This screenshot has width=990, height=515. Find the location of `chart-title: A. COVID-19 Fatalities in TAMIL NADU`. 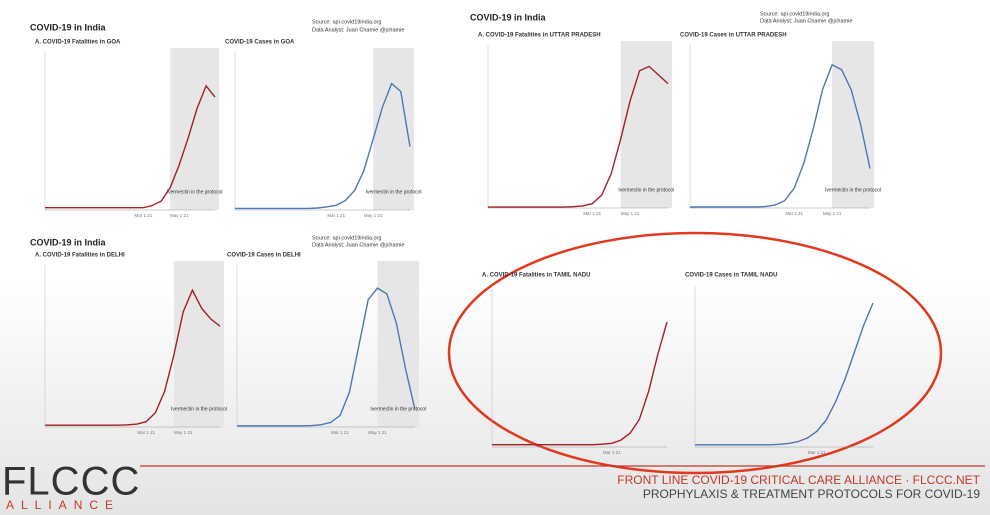

chart-title: A. COVID-19 Fatalities in TAMIL NADU is located at coordinates (536, 276).